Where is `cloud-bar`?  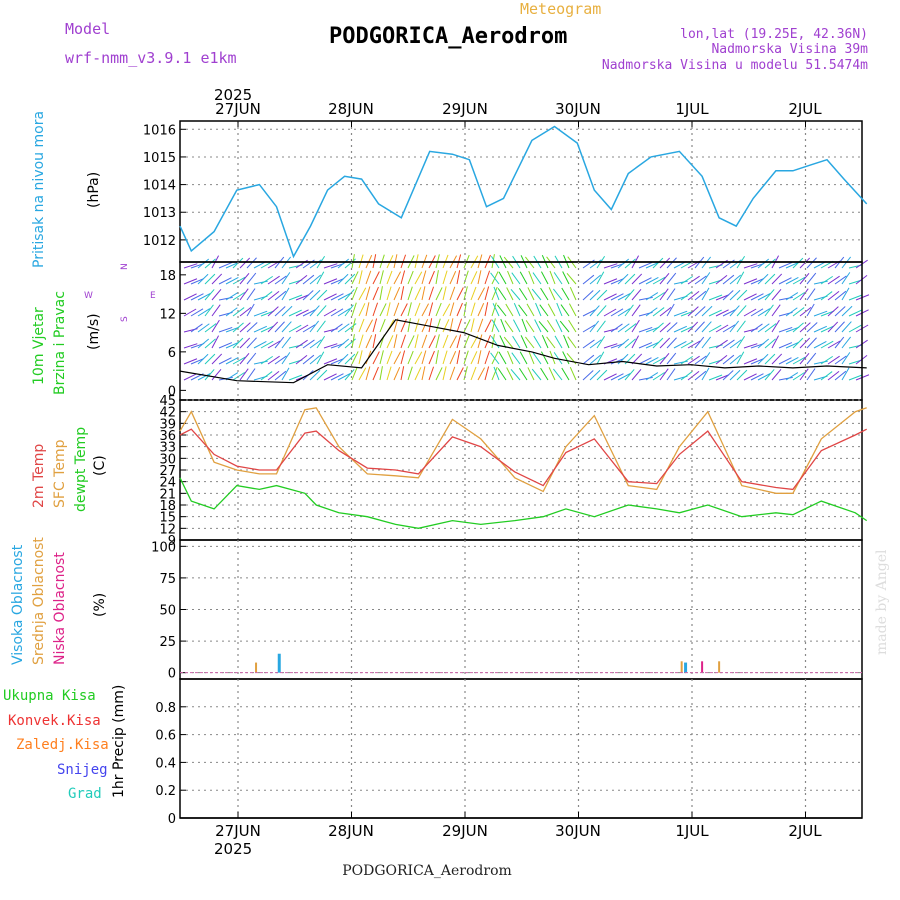
cloud-bar is located at coordinates (702, 667).